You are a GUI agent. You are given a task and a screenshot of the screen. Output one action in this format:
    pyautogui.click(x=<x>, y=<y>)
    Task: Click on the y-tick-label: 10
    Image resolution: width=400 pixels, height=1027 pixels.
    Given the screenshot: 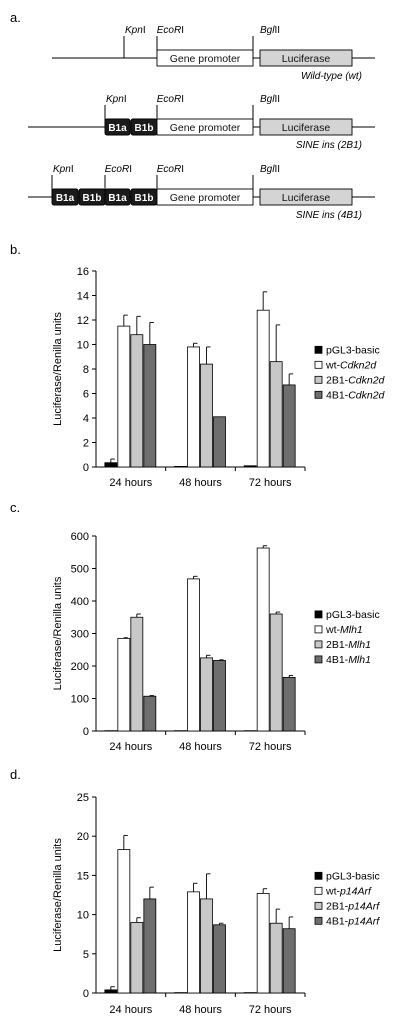 What is the action you would take?
    pyautogui.click(x=83, y=346)
    